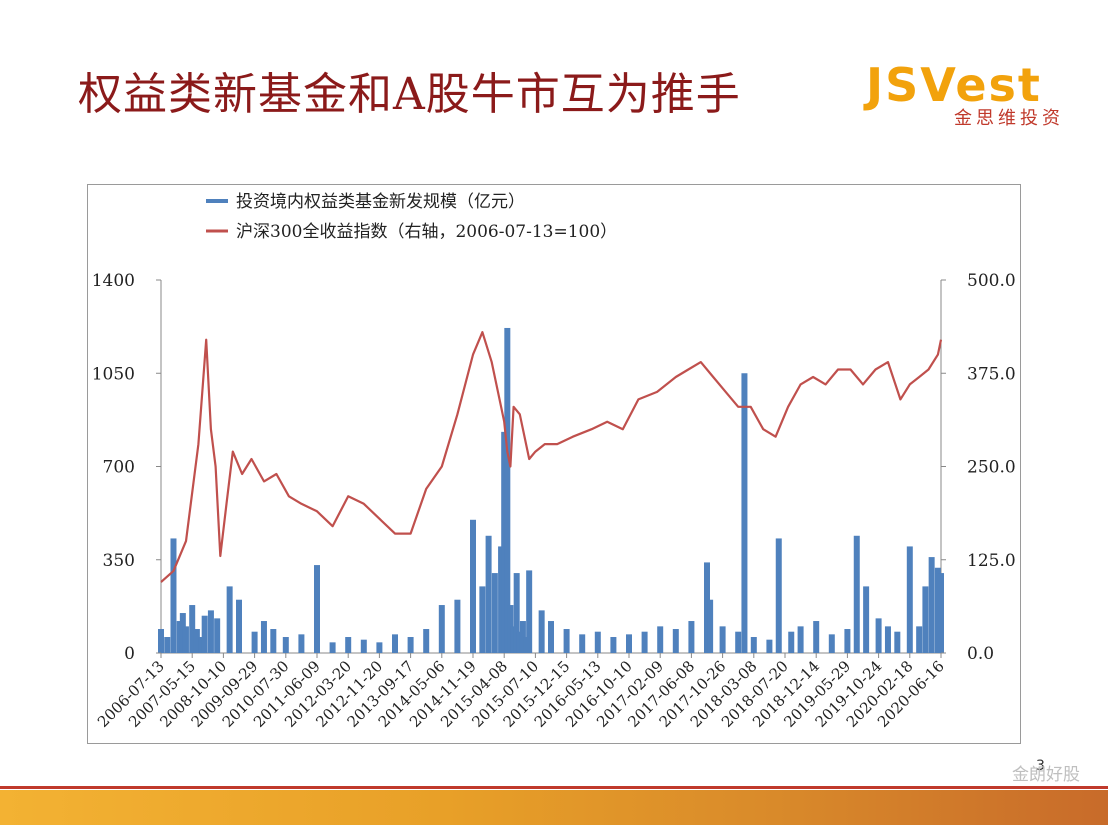 The width and height of the screenshot is (1108, 825). What do you see at coordinates (554, 787) in the screenshot?
I see `footer-rule` at bounding box center [554, 787].